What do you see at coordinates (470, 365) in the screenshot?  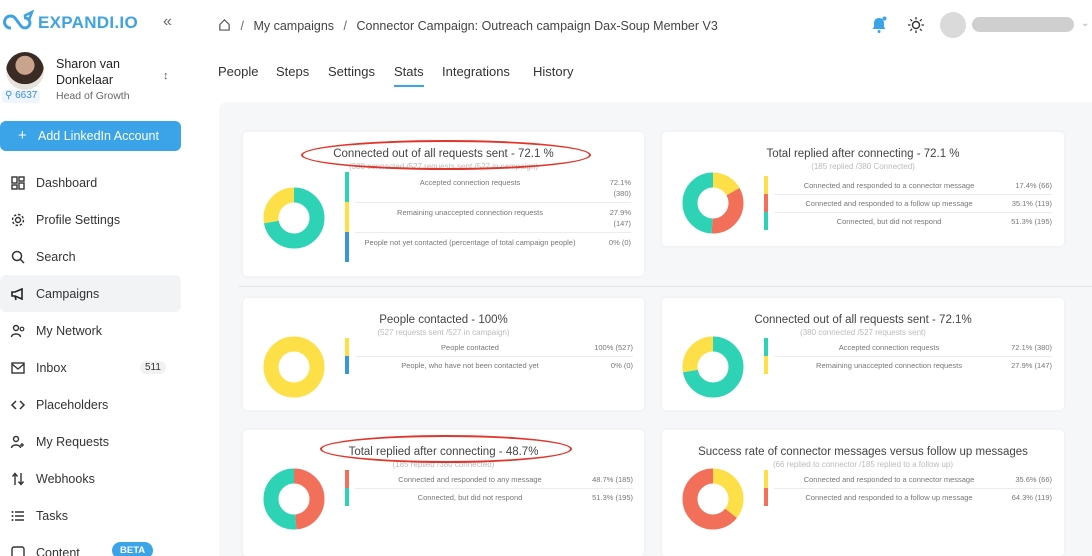 I see `row-label: People, who have not been contacted yet` at bounding box center [470, 365].